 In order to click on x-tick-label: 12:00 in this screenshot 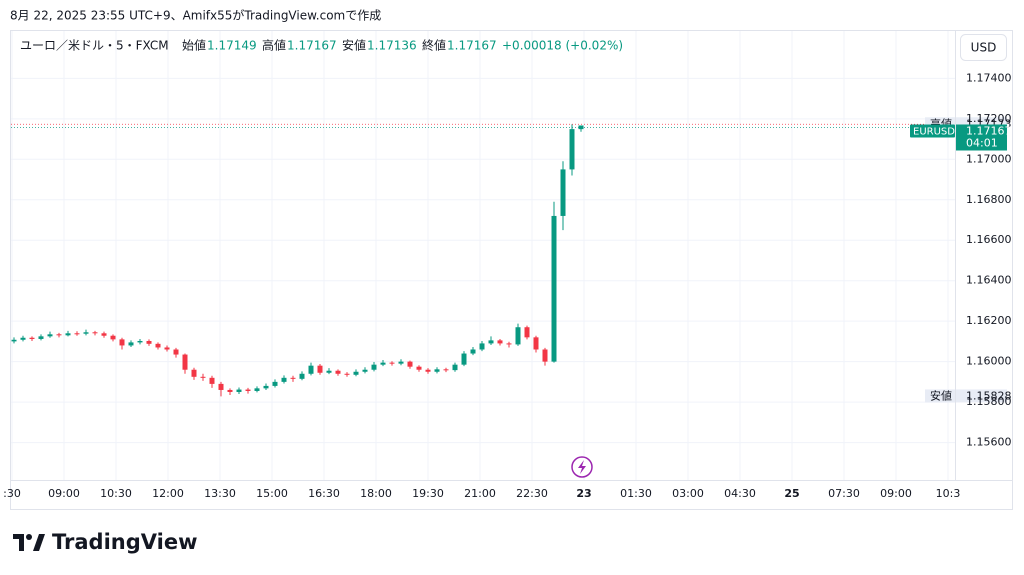, I will do `click(168, 493)`.